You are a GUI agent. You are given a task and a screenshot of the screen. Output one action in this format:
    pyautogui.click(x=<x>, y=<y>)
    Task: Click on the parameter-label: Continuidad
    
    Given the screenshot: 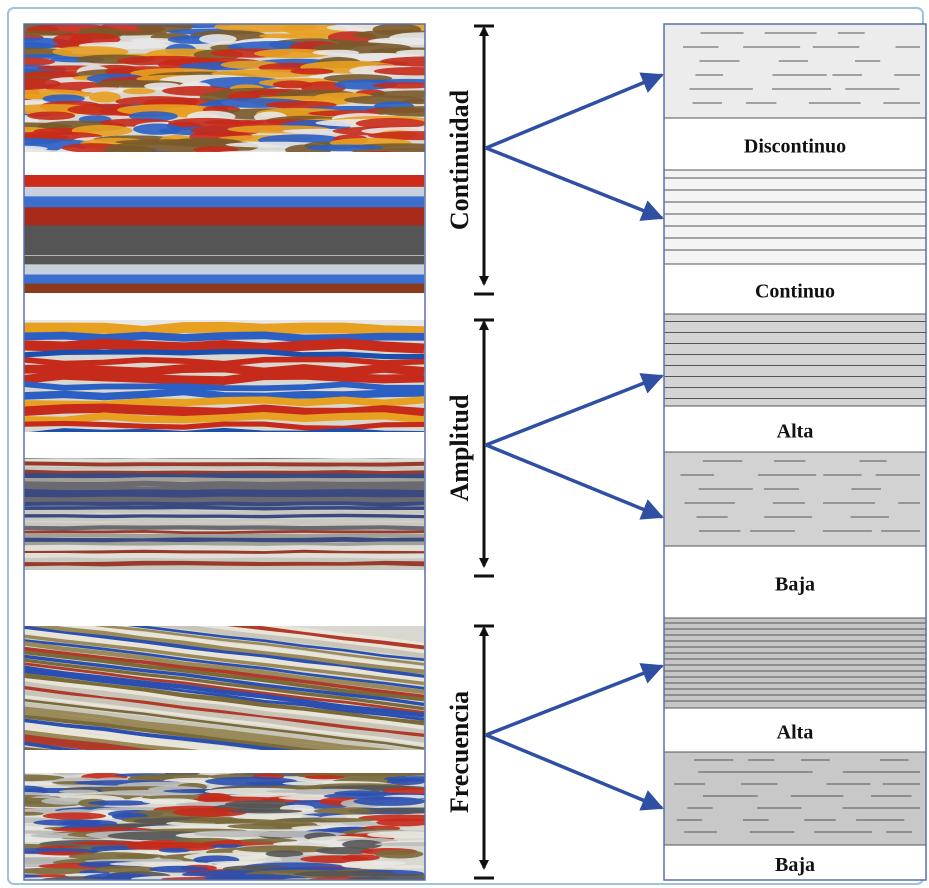 What is the action you would take?
    pyautogui.click(x=459, y=159)
    